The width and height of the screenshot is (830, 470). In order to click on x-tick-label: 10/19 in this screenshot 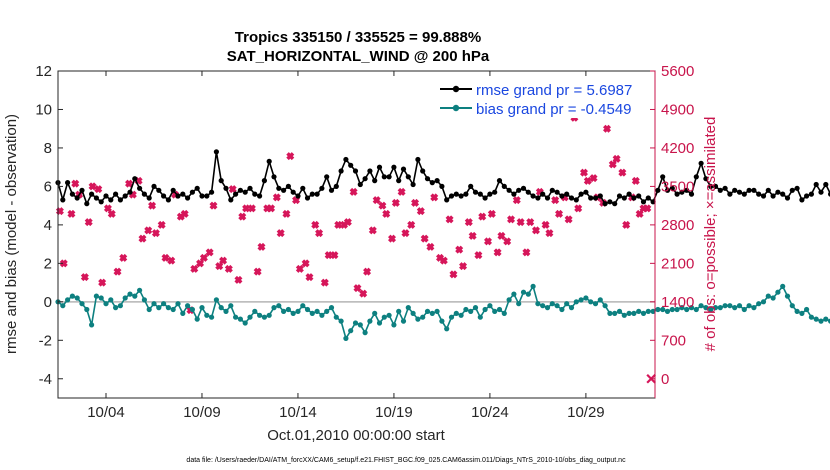, I will do `click(394, 412)`.